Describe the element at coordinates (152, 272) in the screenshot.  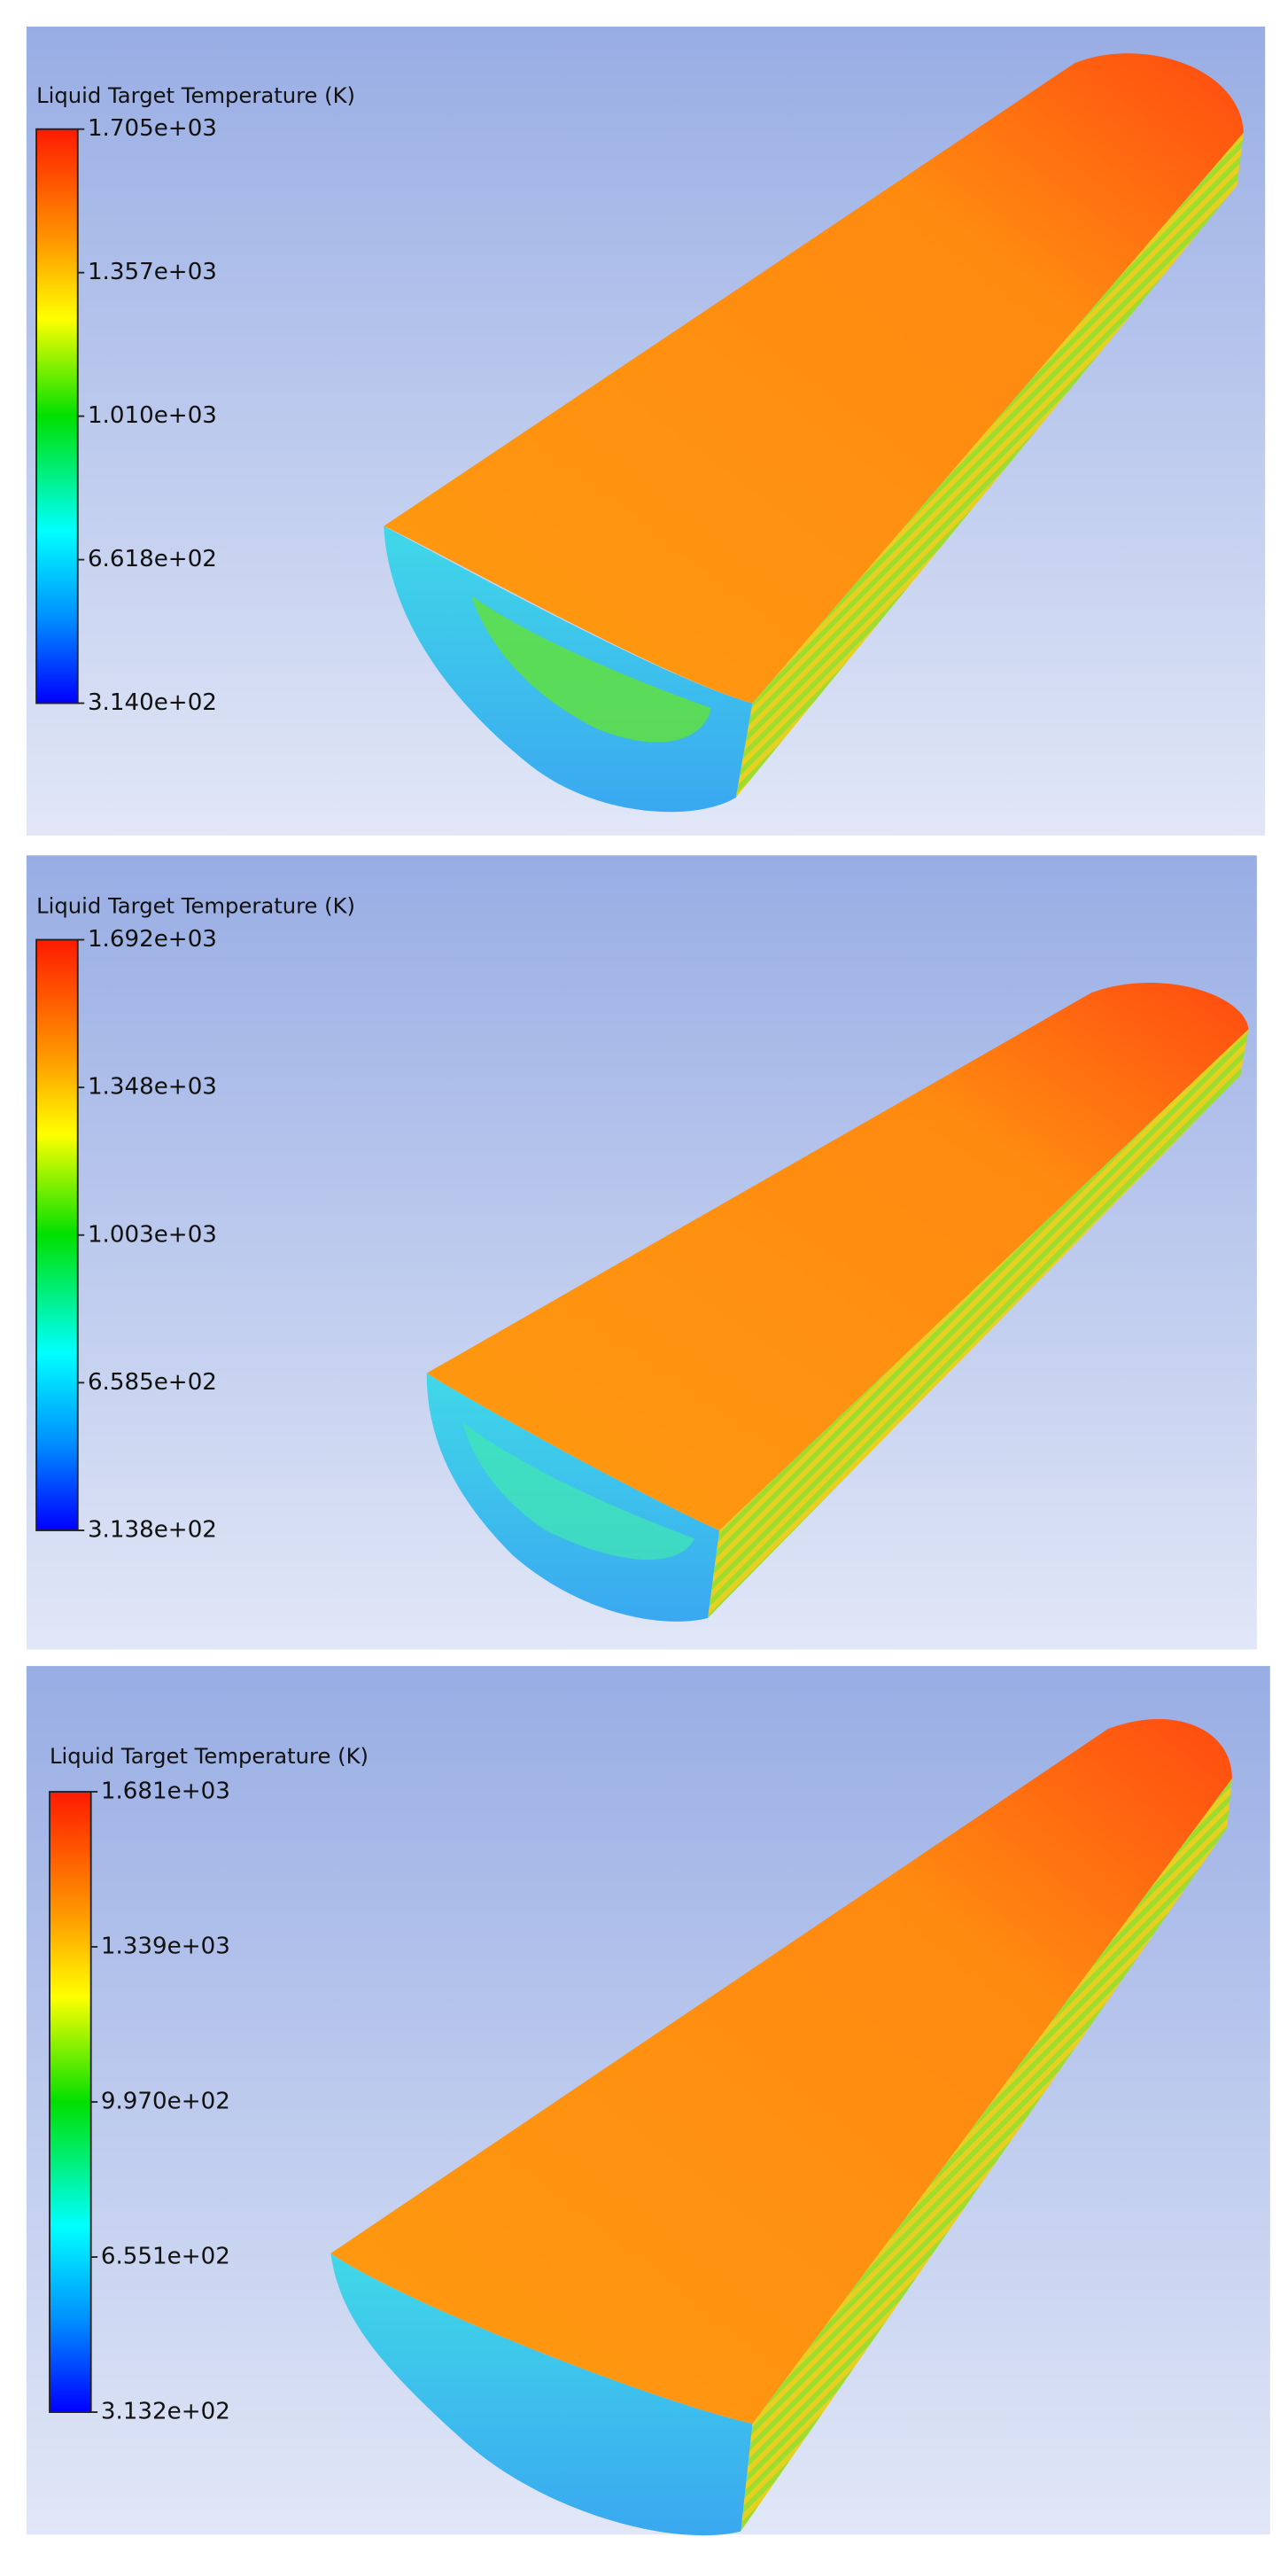
I see `colorbar-label: 1.357e+03` at that location.